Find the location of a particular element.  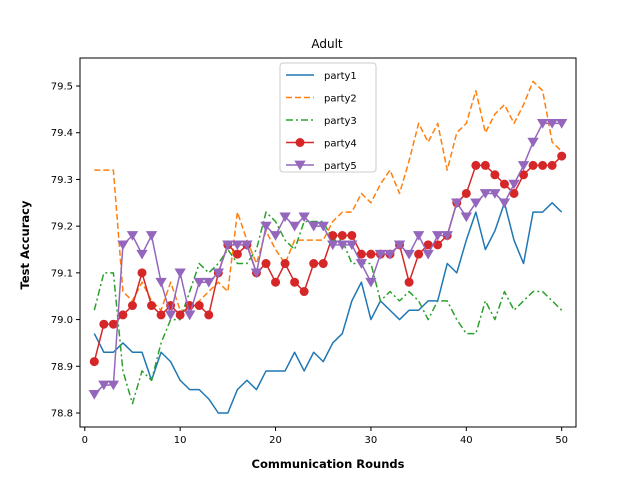

legend: party1 party2 party3 party4 party5 is located at coordinates (328, 117).